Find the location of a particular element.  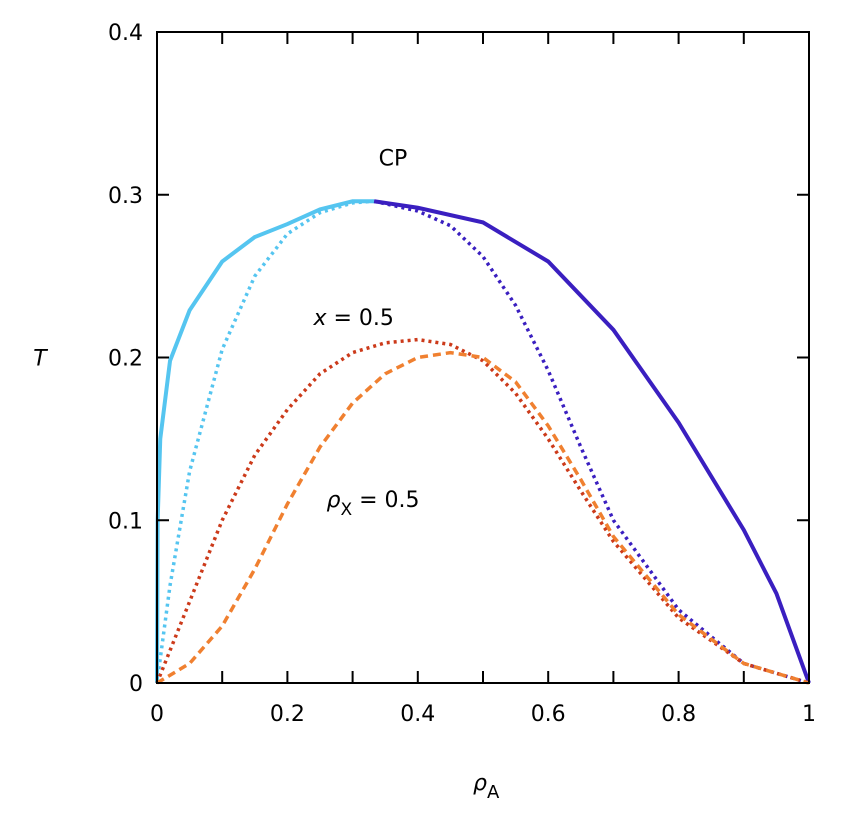

annotation: ρX = 0.5 is located at coordinates (373, 504).